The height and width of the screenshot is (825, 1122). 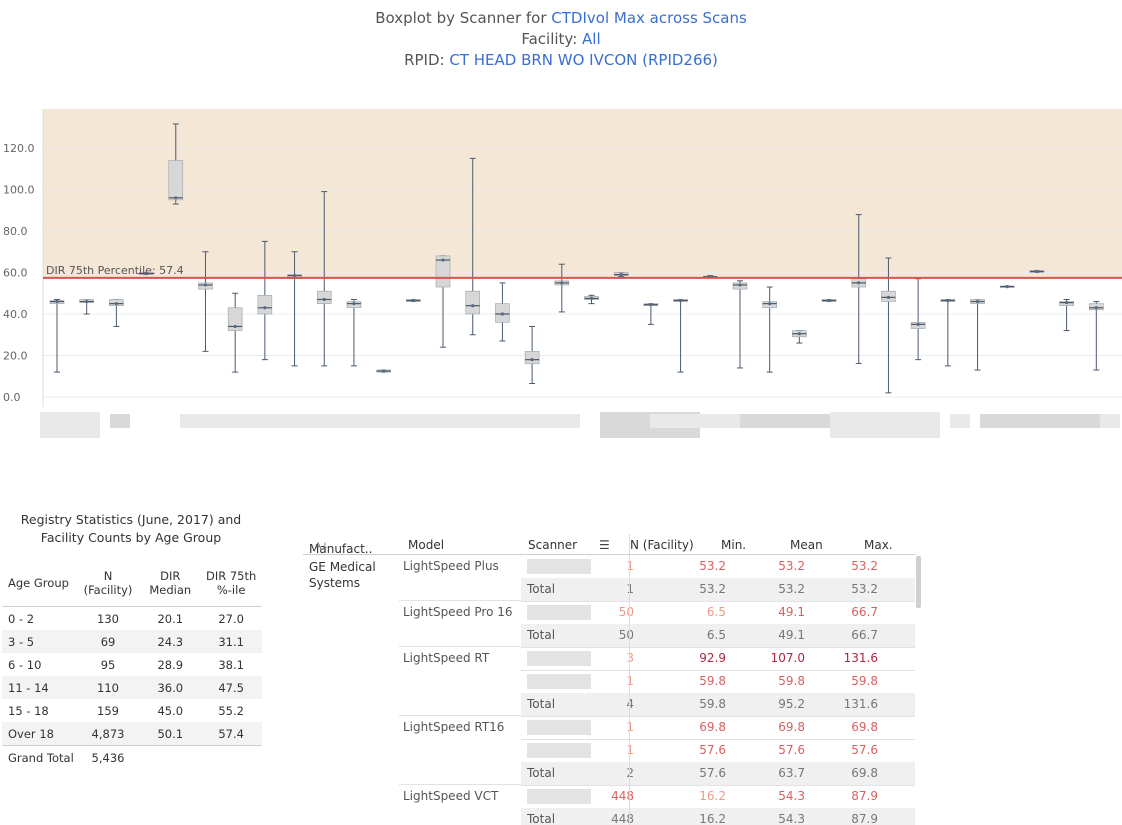 What do you see at coordinates (342, 575) in the screenshot?
I see `manufacturer-cell: GE Medical Systems` at bounding box center [342, 575].